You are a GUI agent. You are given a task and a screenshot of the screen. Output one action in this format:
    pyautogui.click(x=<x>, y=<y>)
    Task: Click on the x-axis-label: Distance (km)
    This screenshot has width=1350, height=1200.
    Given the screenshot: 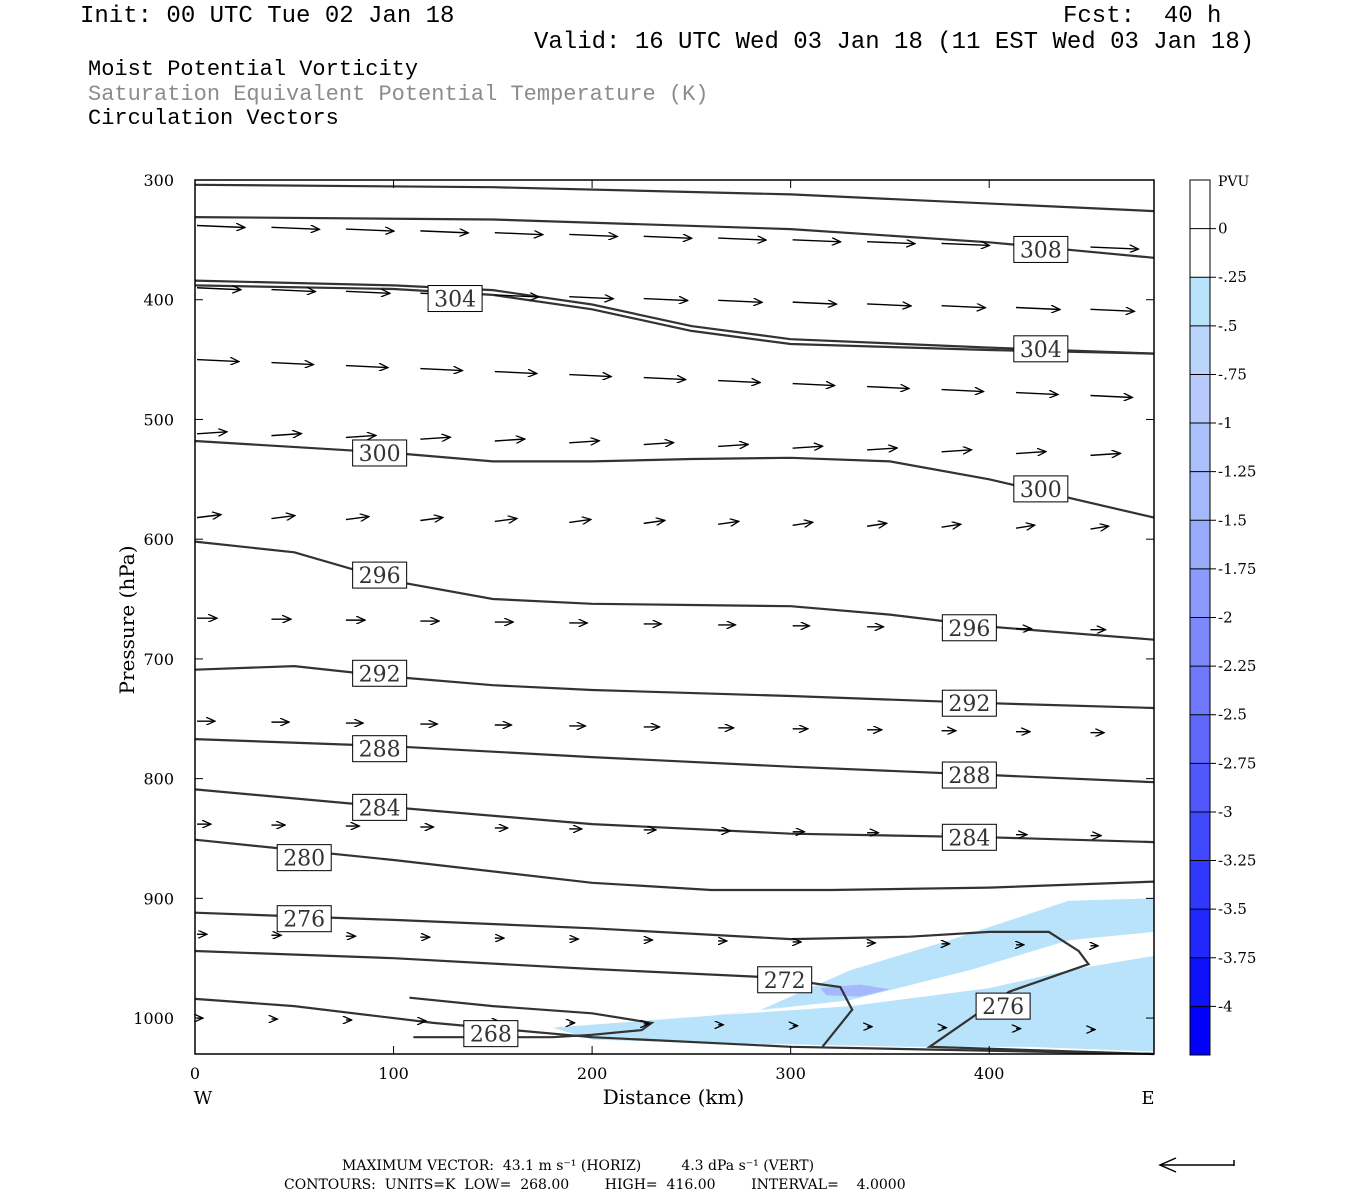 What is the action you would take?
    pyautogui.click(x=674, y=1097)
    